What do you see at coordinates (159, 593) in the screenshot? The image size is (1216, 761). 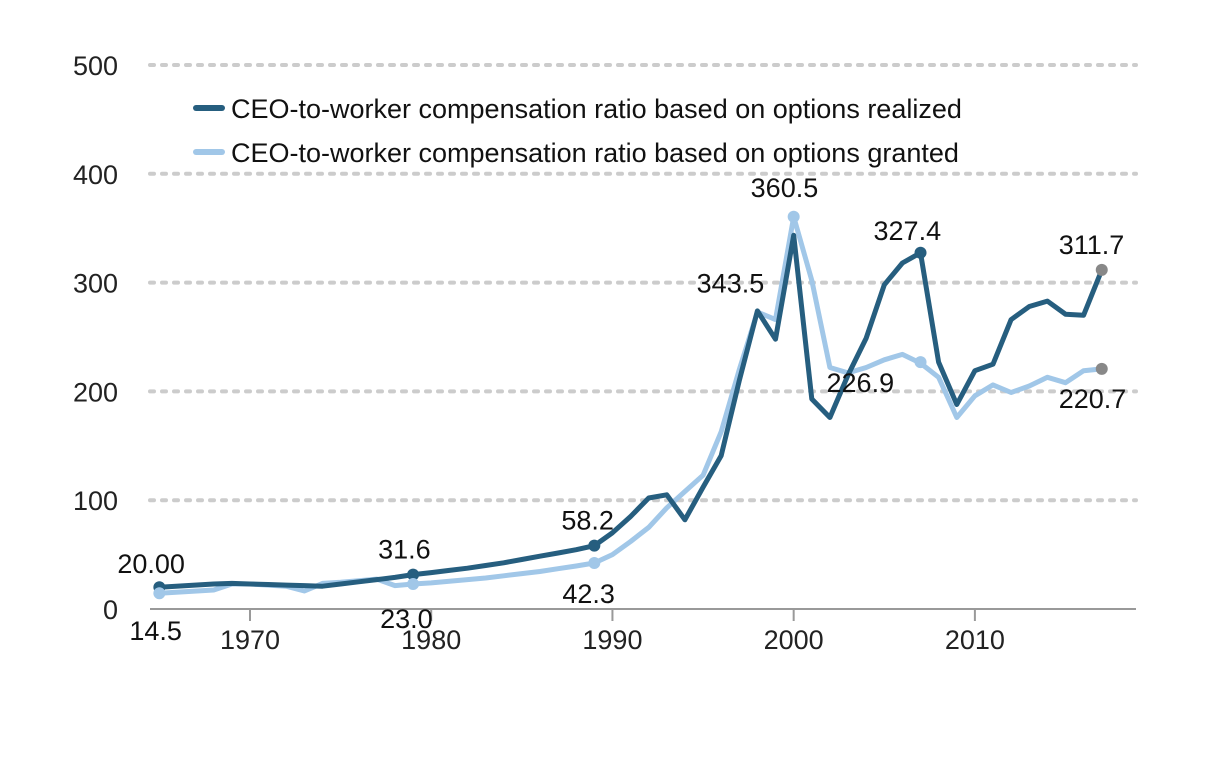 I see `annotation-point-14.5` at bounding box center [159, 593].